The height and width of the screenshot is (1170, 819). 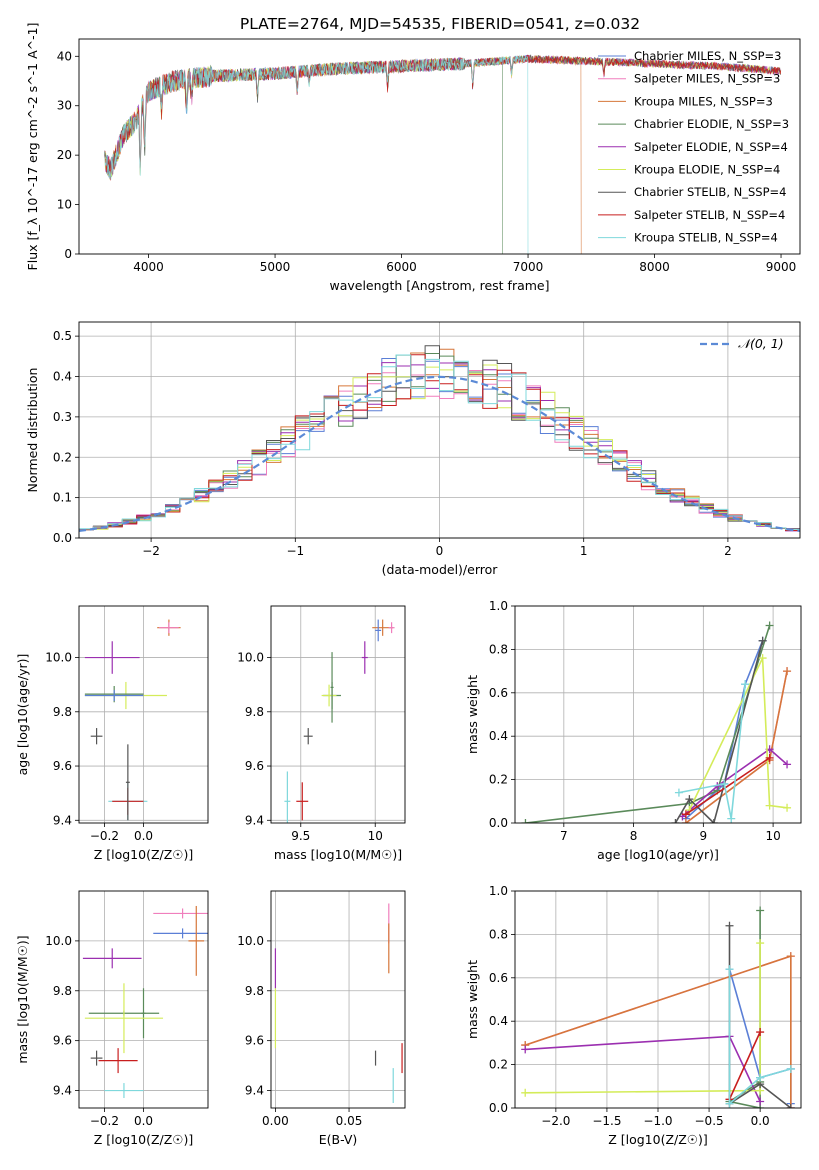 I want to click on y-tick-label: 0.0, so click(x=62, y=538).